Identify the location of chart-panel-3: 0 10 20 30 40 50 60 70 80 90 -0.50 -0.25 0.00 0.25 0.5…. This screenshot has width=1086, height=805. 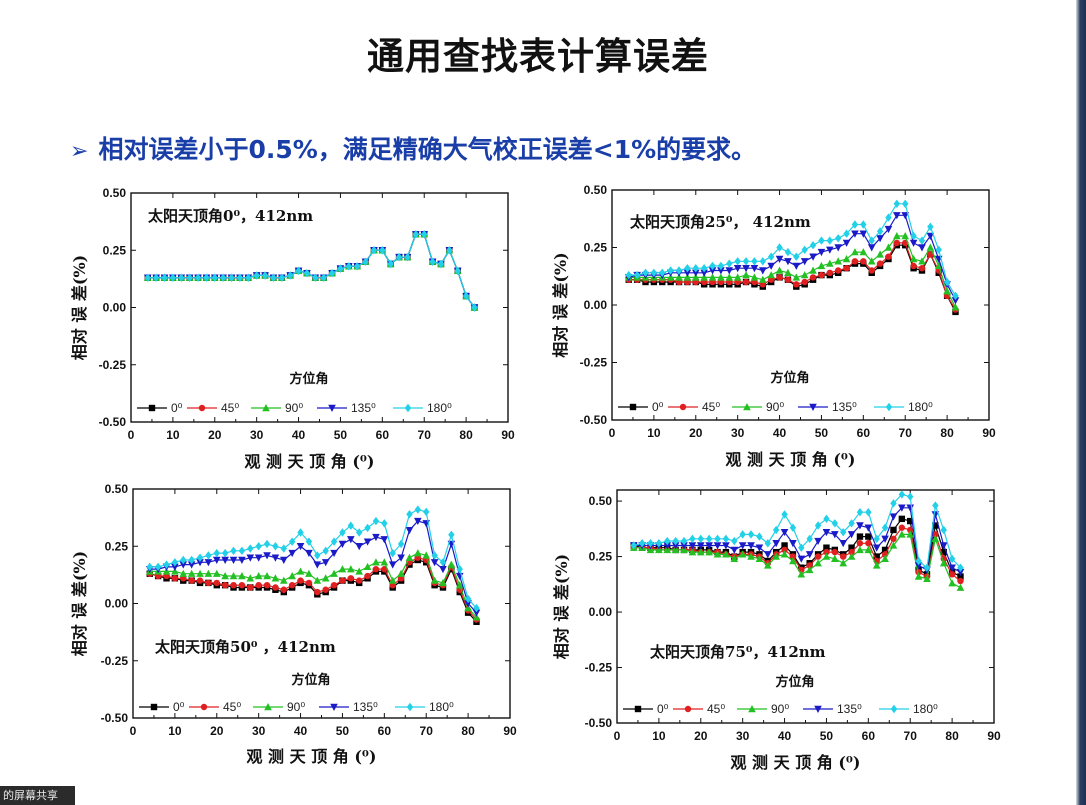
(293, 624).